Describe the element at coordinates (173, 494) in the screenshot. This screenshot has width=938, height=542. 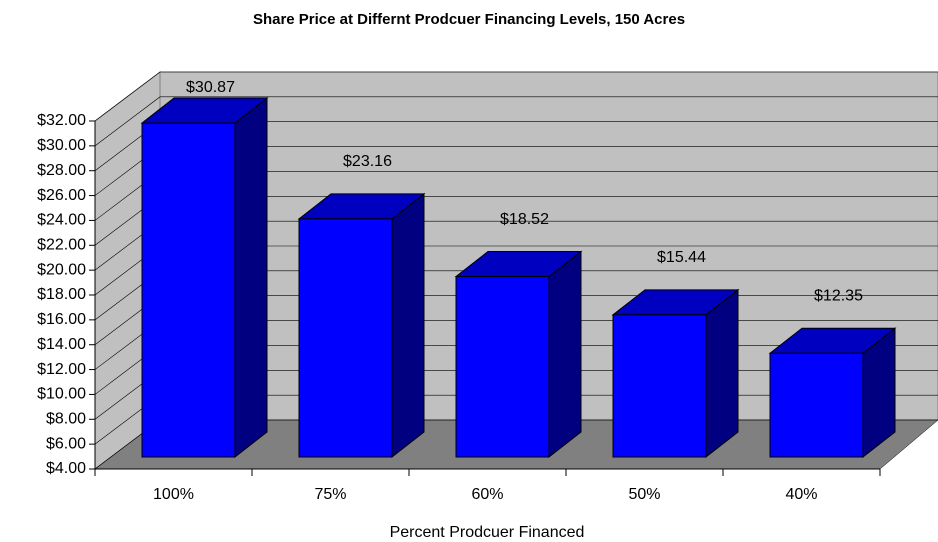
I see `x-tick-label: 100%` at that location.